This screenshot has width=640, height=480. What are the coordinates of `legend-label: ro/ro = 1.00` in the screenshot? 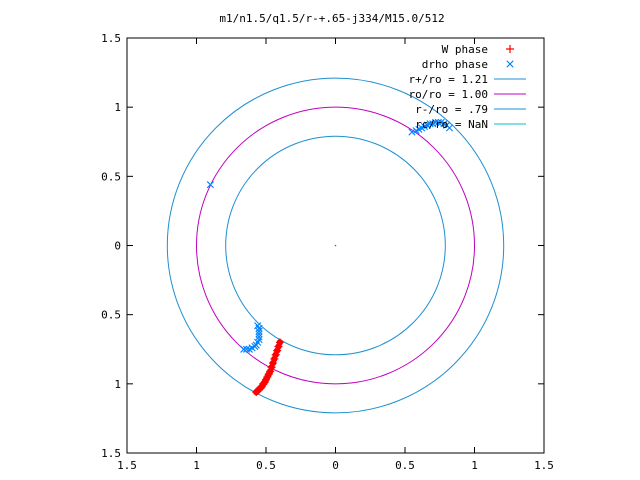 It's located at (448, 94).